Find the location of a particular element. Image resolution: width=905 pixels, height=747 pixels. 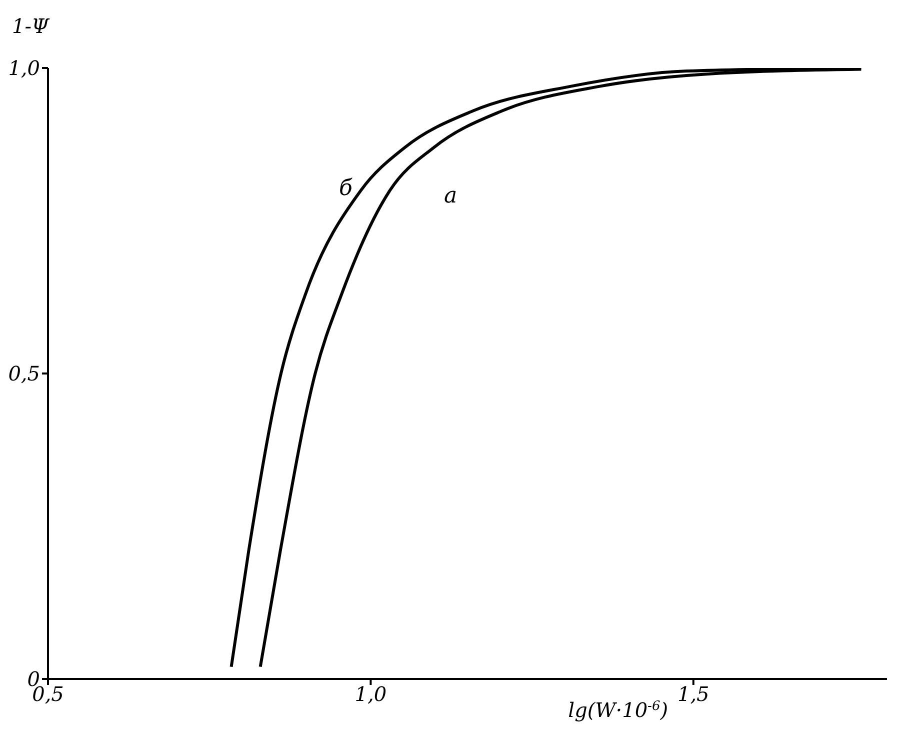

x-tick-label: 1,5 is located at coordinates (693, 694).